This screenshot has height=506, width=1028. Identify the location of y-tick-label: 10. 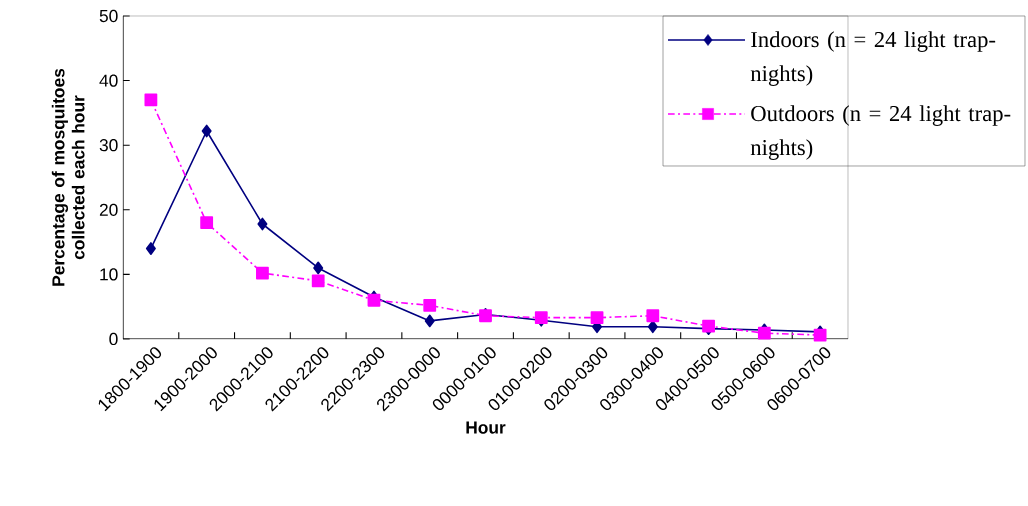
(109, 274).